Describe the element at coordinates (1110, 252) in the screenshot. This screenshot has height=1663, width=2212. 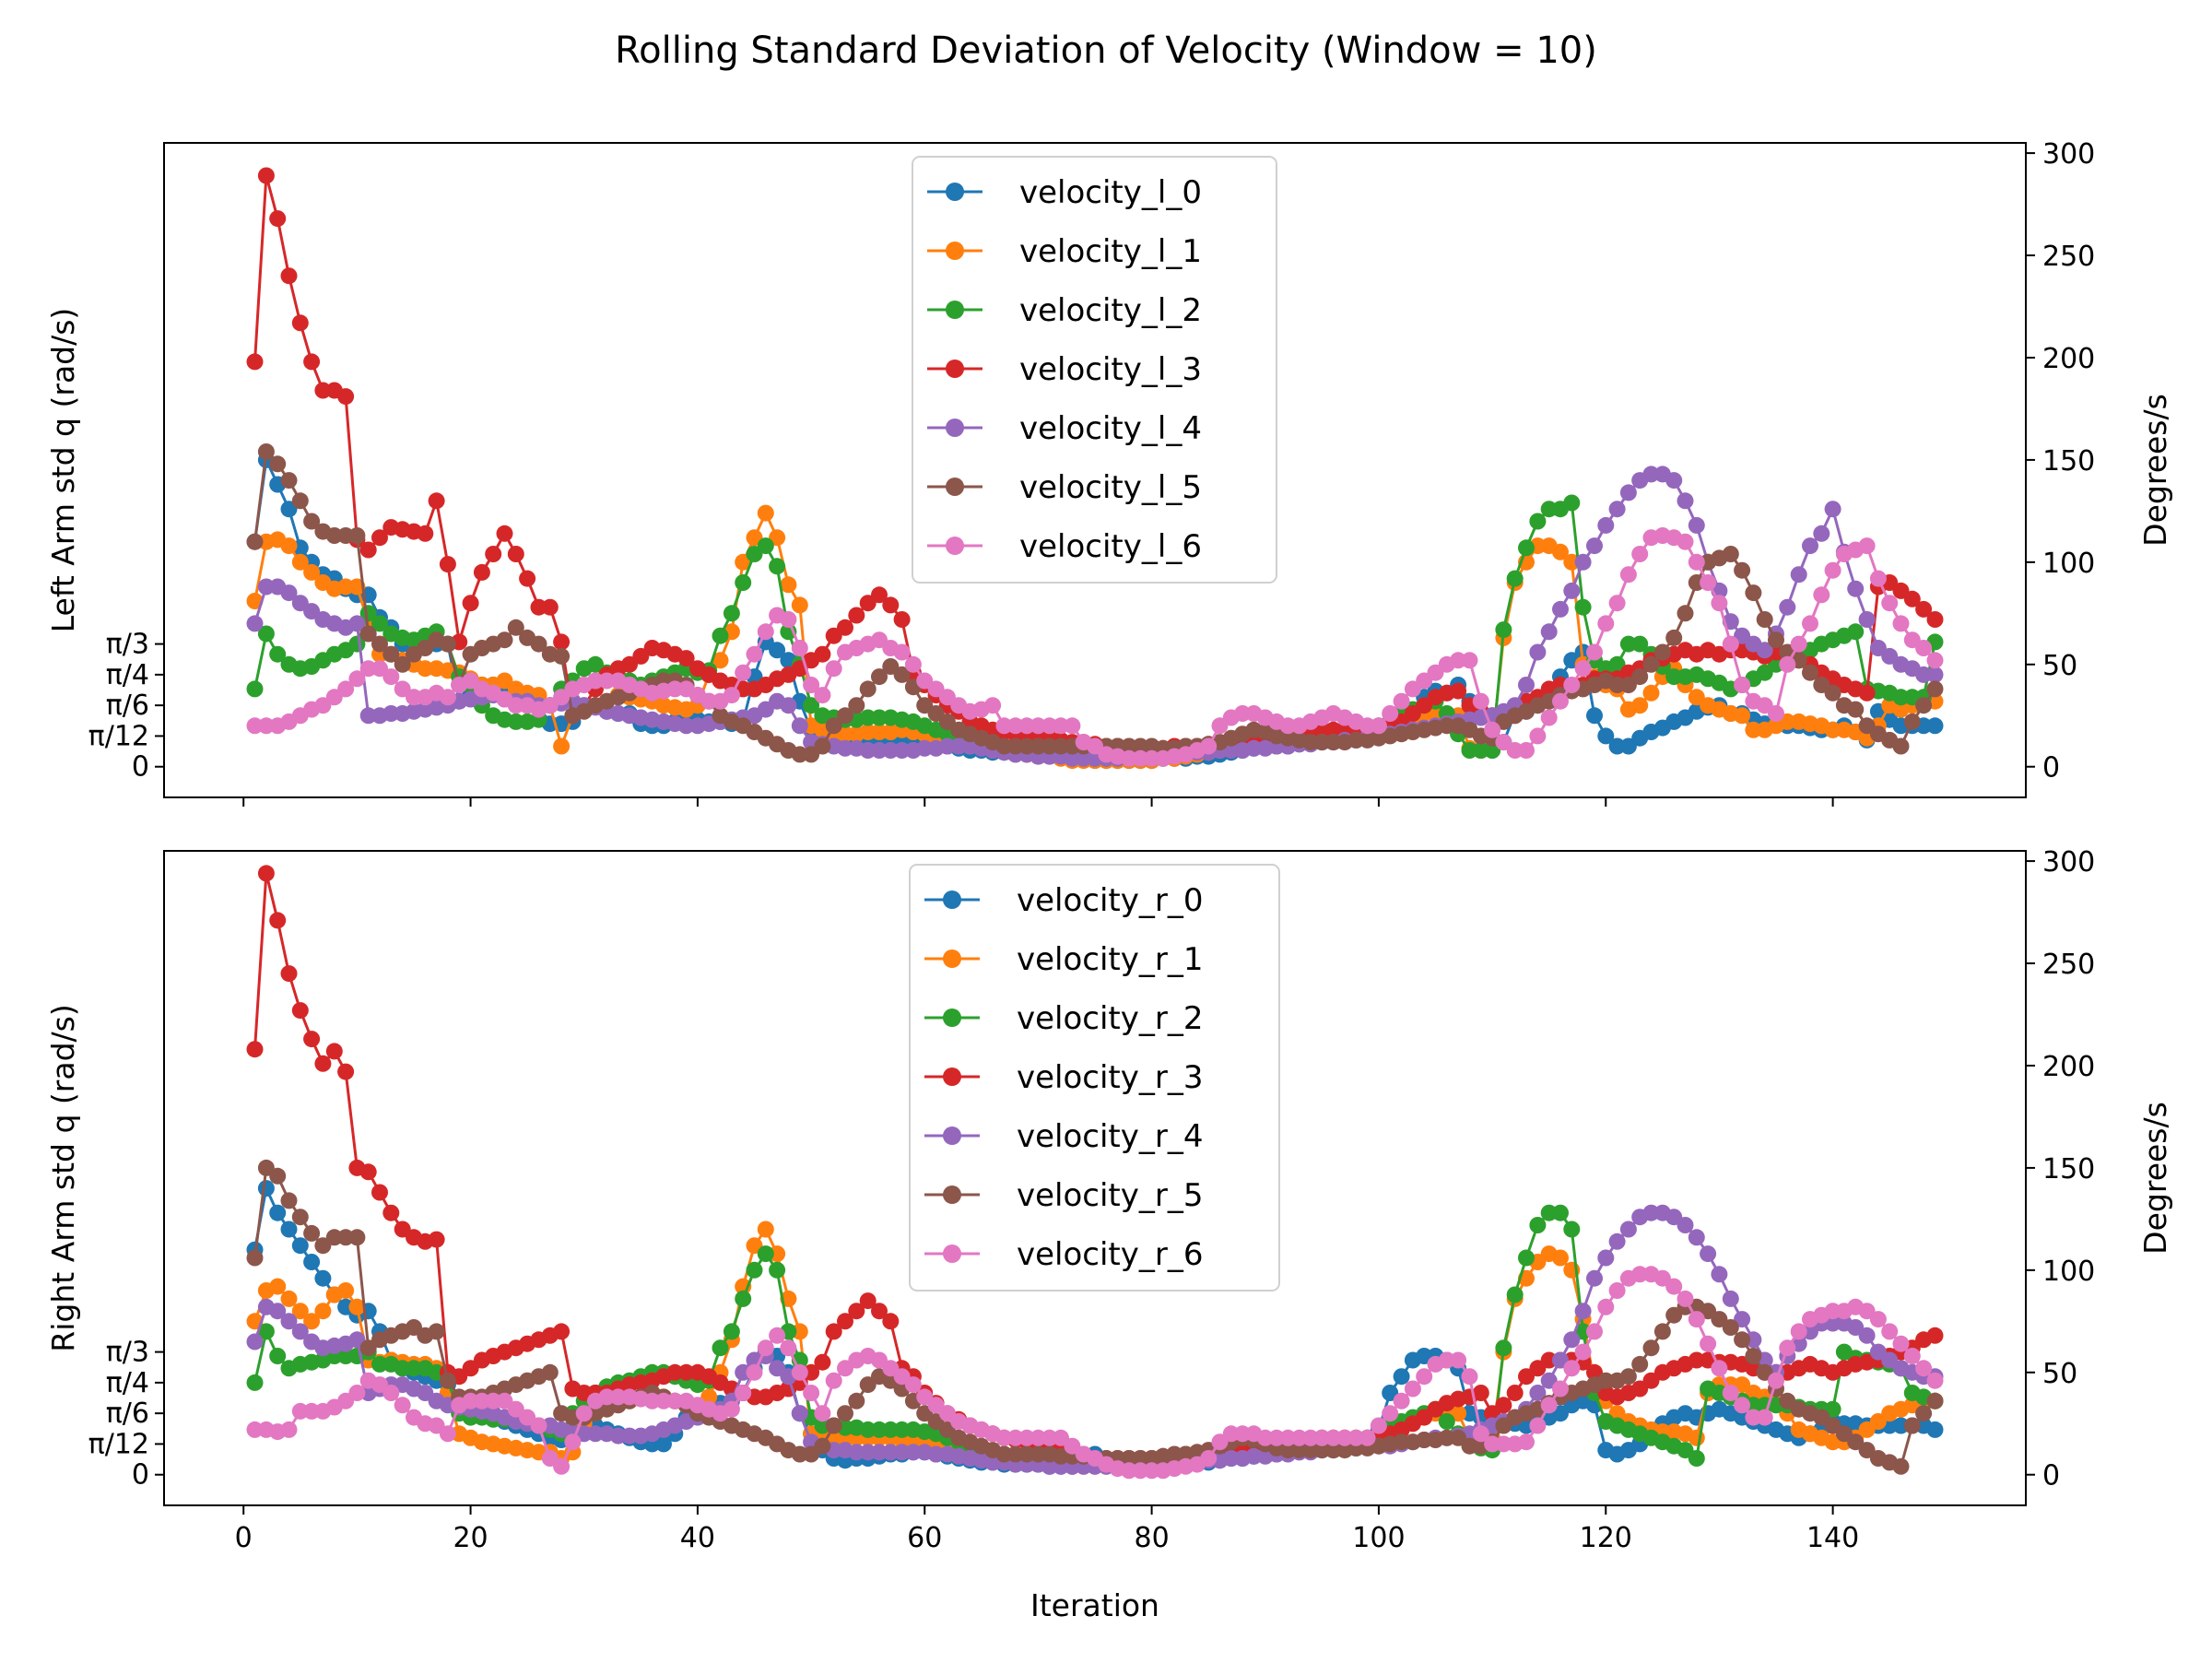
I see `legend-label-velocity_l_1: velocity_l_1` at that location.